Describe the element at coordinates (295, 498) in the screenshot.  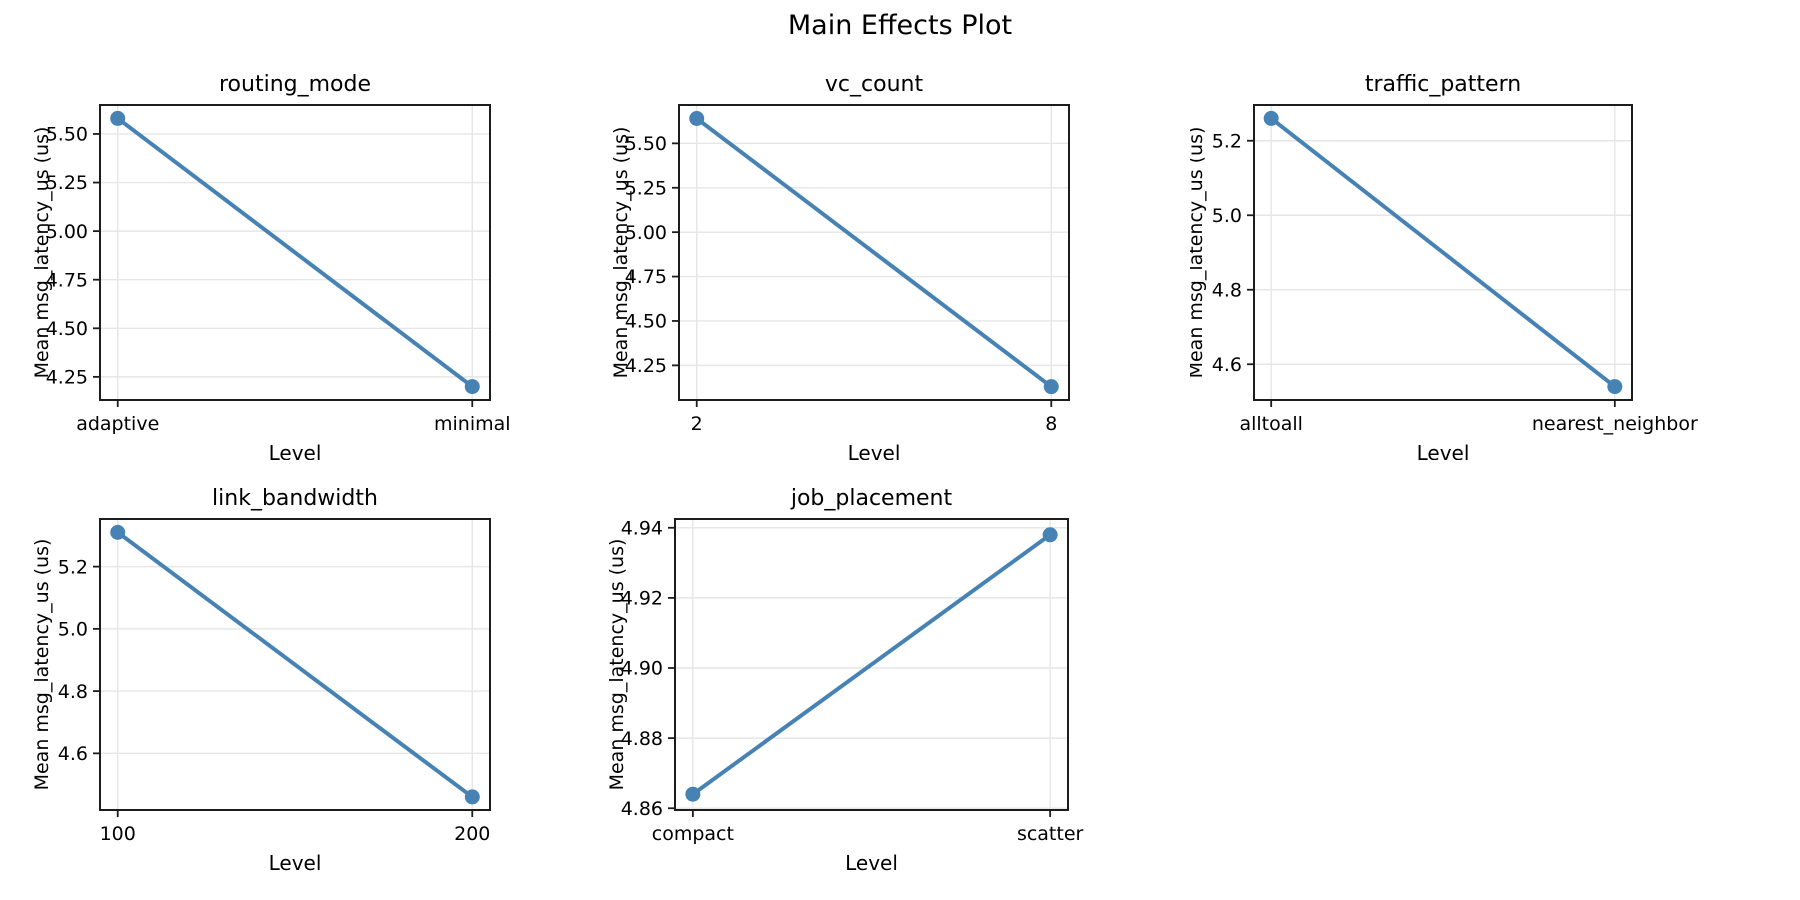
I see `subplot-title: link_bandwidth` at that location.